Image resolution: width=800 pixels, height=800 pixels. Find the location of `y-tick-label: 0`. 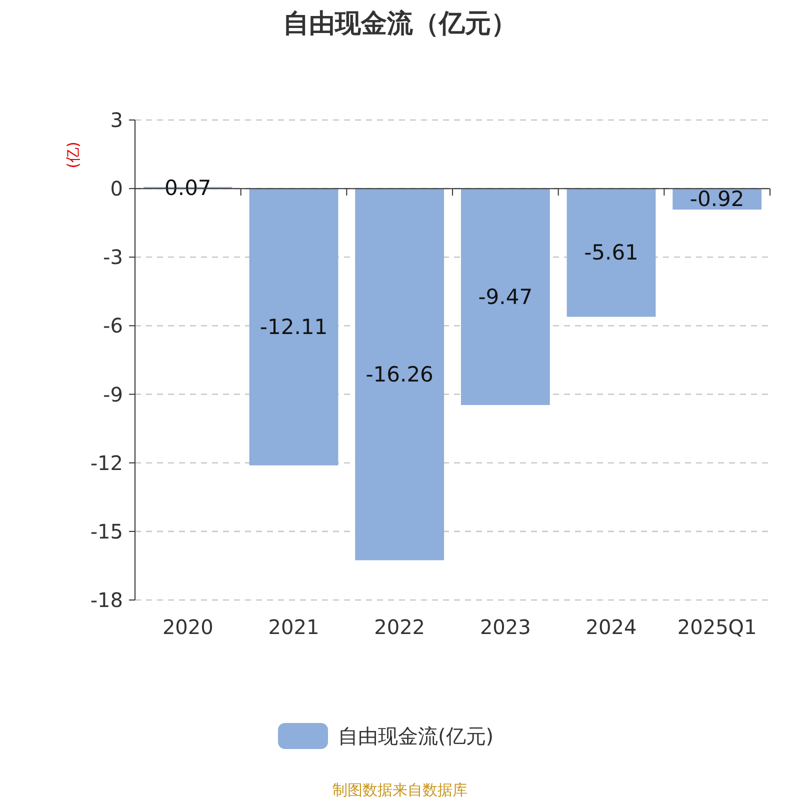

y-tick-label: 0 is located at coordinates (116, 188).